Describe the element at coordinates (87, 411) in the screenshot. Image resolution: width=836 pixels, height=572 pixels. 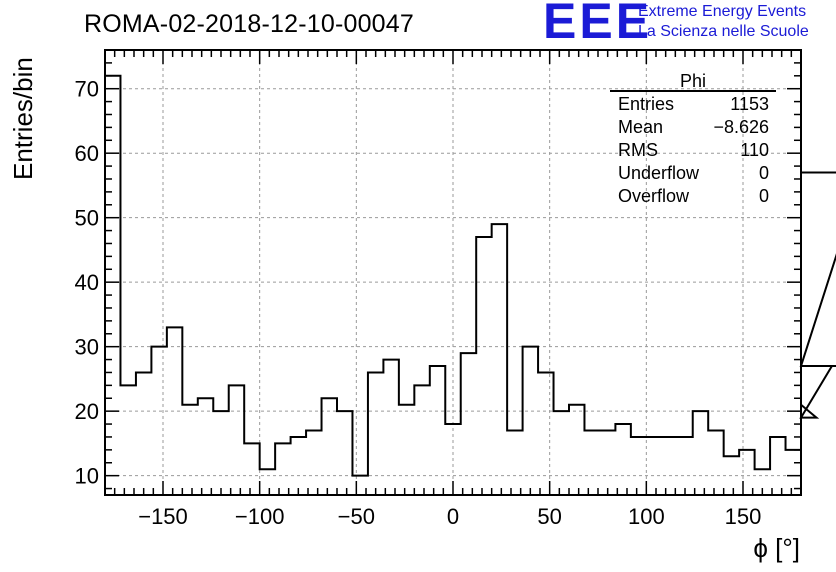
I see `y-tick-label: 20` at that location.